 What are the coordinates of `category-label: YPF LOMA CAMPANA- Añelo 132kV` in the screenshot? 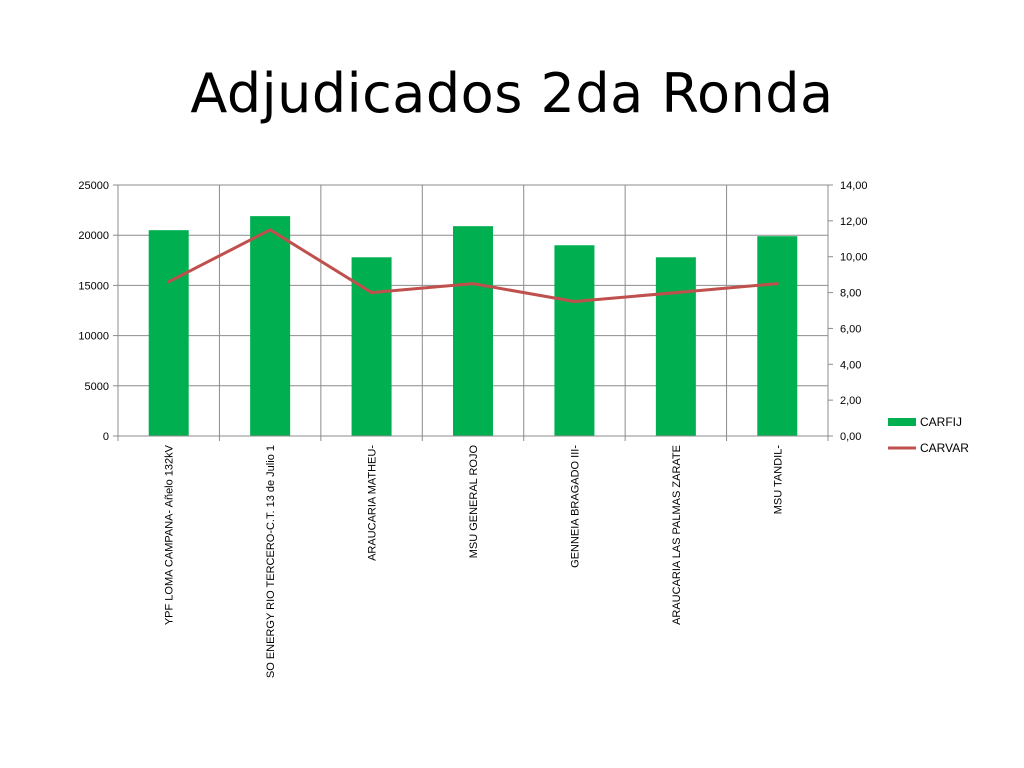 It's located at (170, 534).